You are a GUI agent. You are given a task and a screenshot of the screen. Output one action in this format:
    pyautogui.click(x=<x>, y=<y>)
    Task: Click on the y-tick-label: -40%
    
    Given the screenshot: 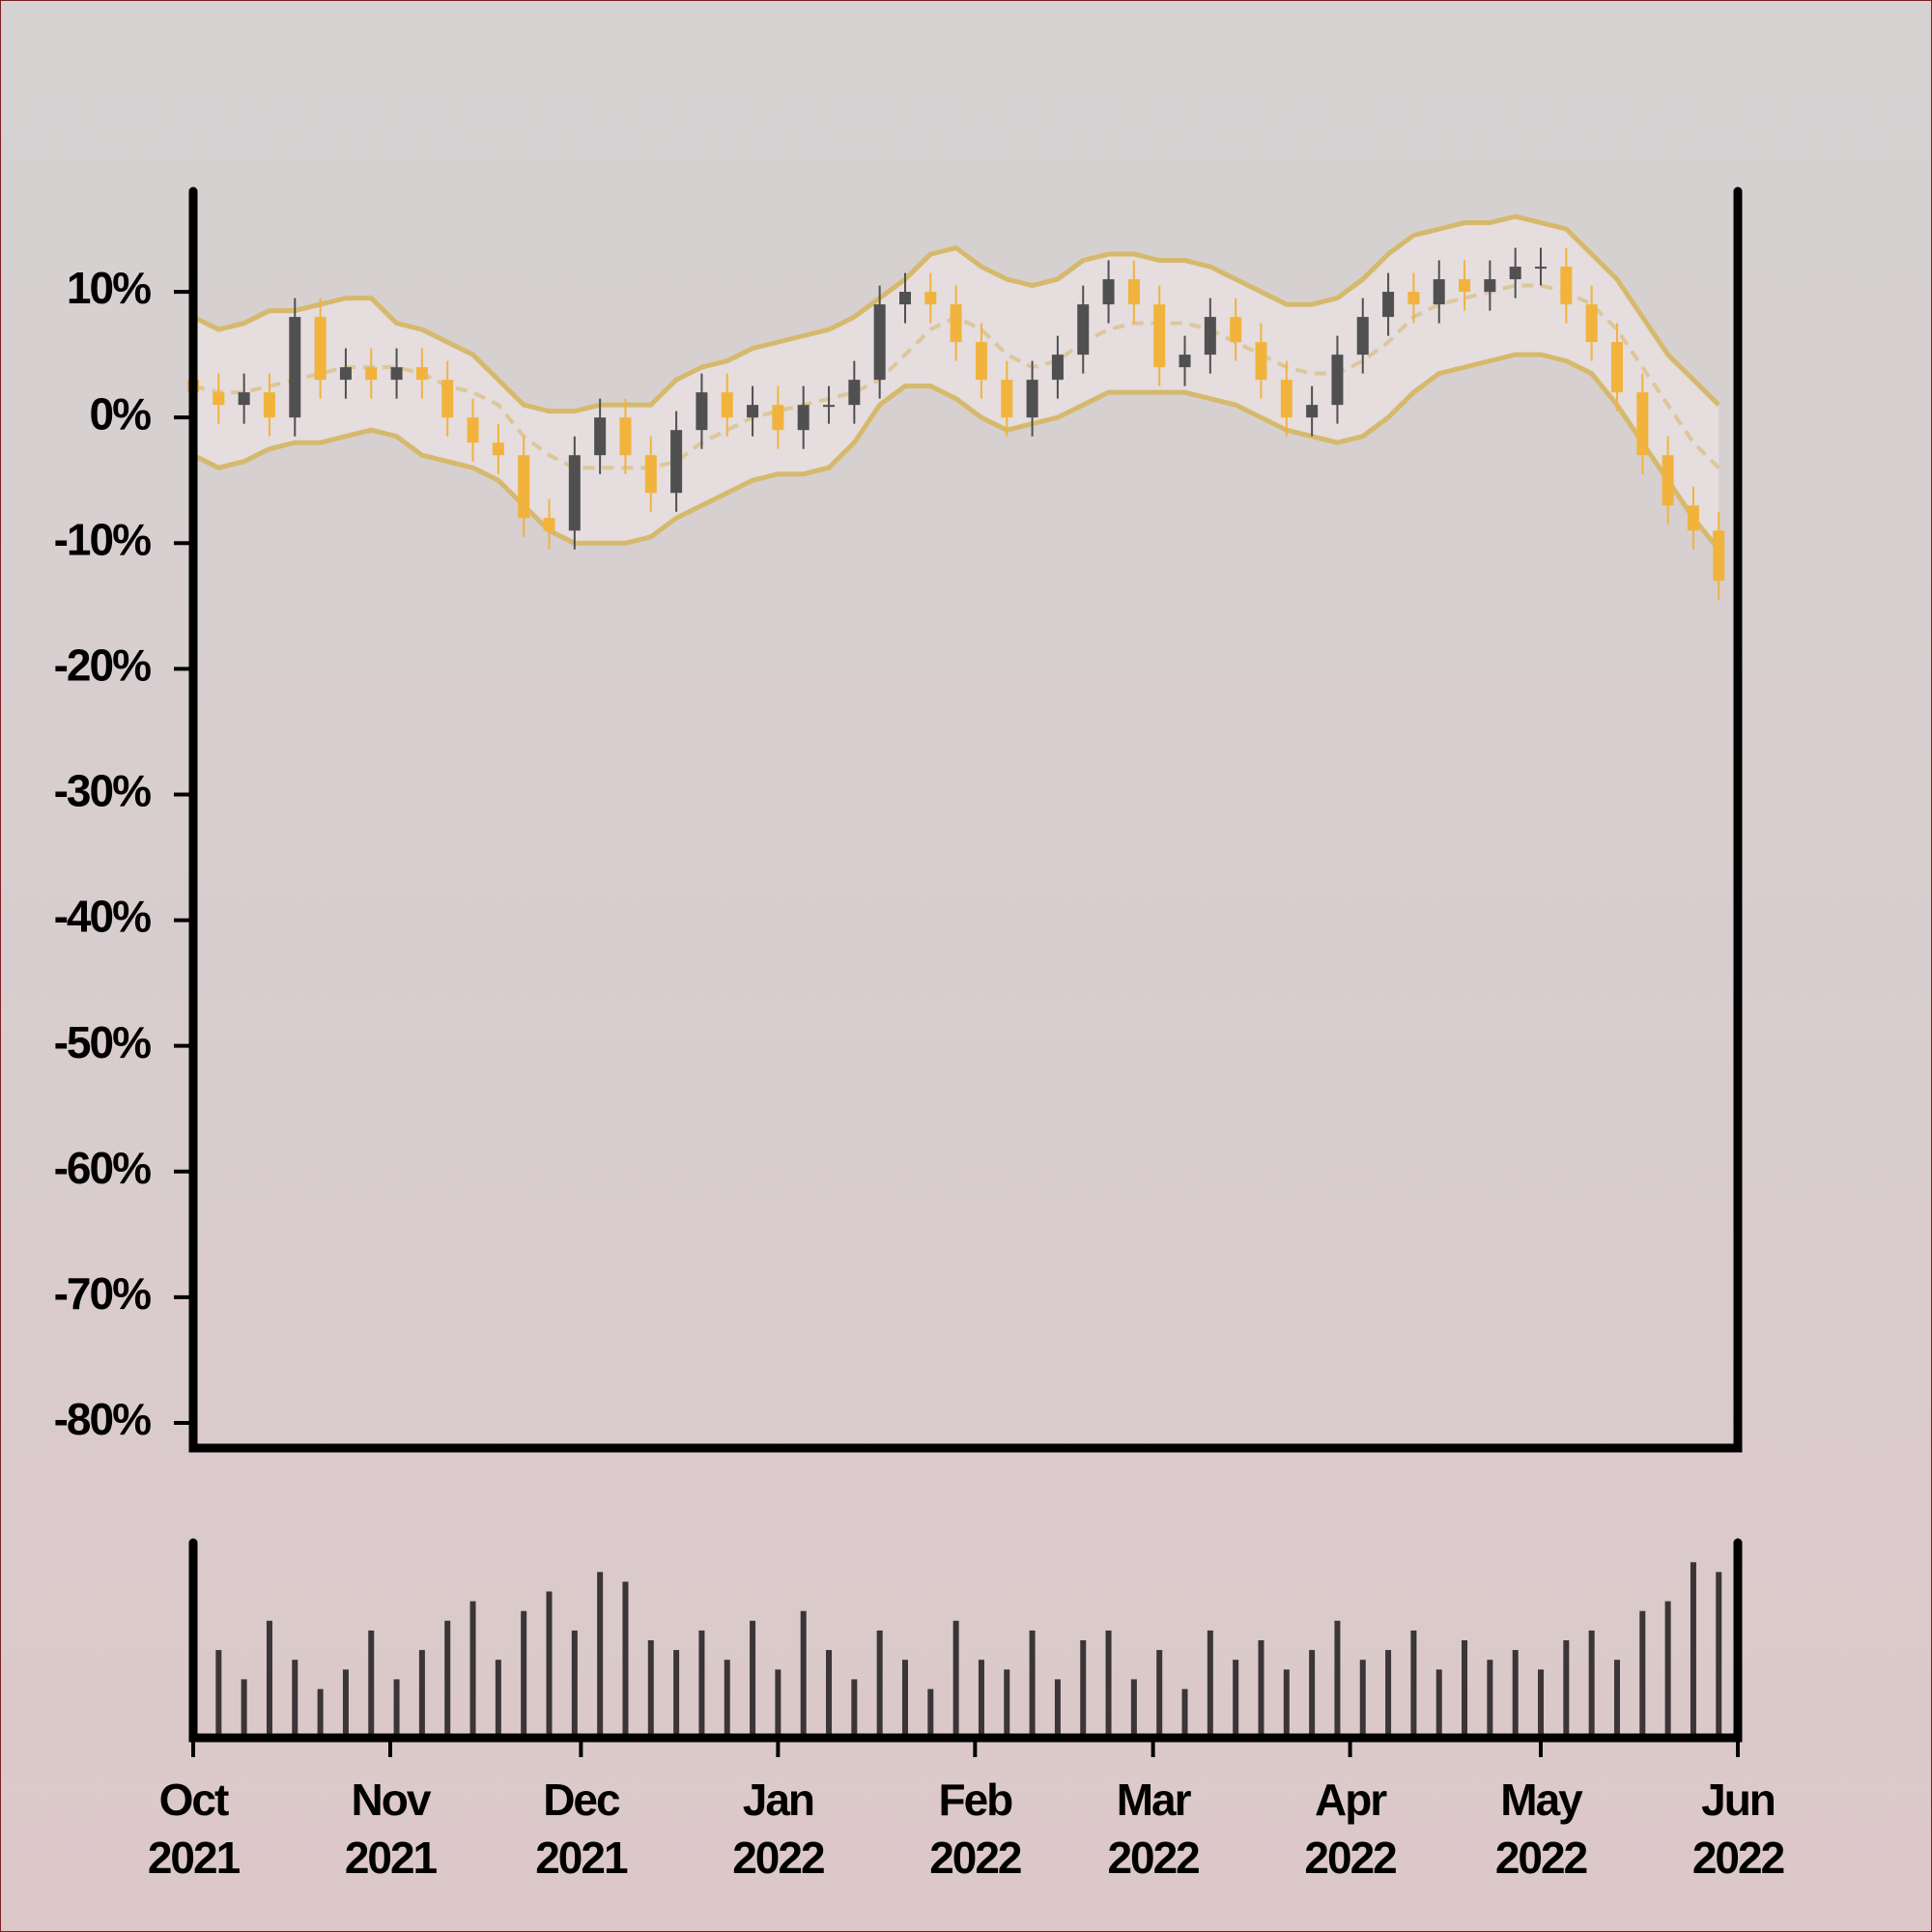 What is the action you would take?
    pyautogui.click(x=102, y=917)
    